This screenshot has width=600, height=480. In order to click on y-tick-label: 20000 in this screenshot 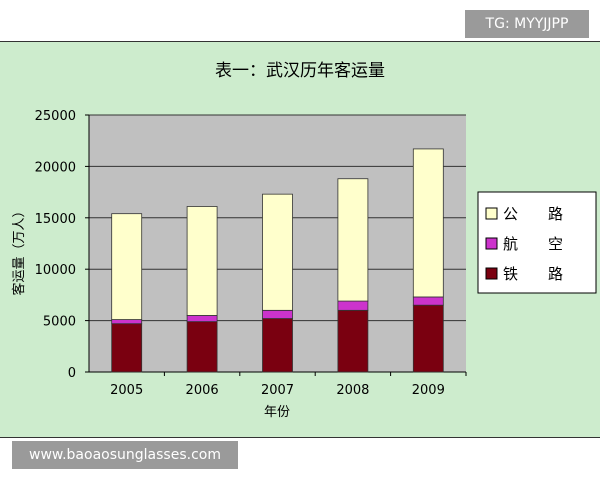, I will do `click(55, 167)`.